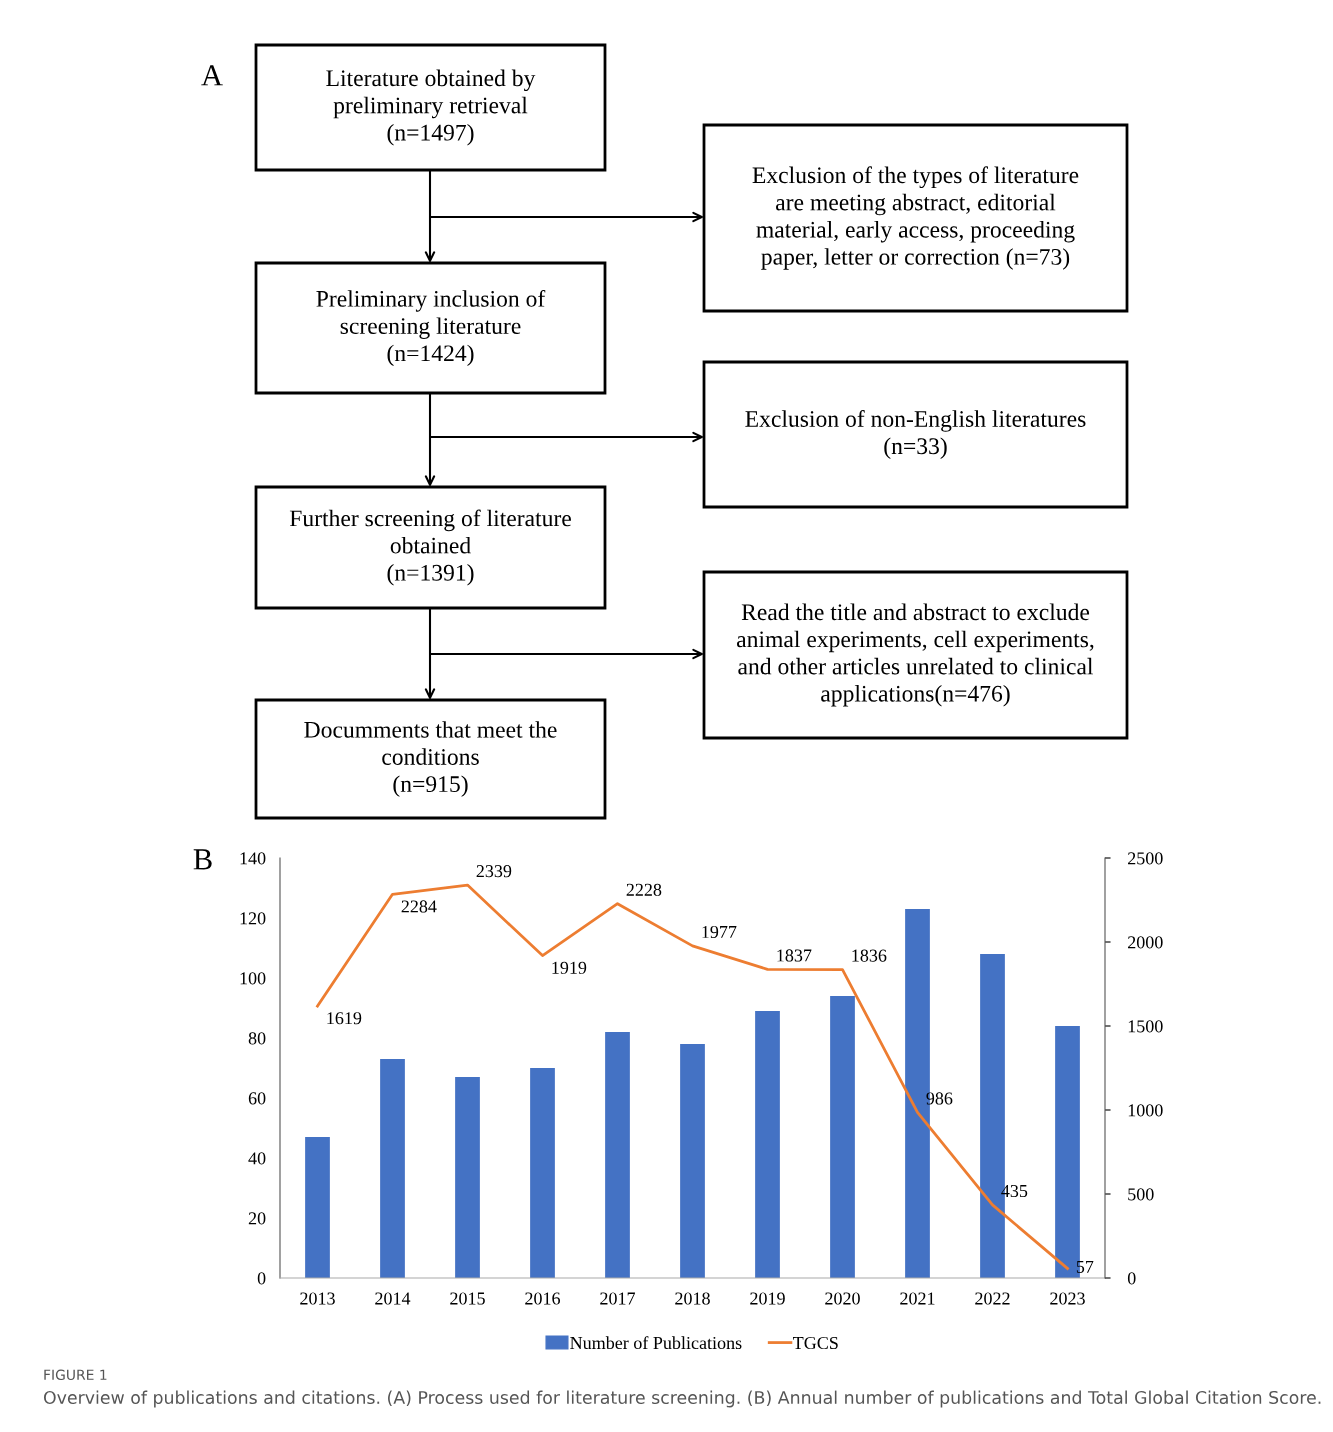  Describe the element at coordinates (644, 889) in the screenshot. I see `data-label: 2228` at that location.